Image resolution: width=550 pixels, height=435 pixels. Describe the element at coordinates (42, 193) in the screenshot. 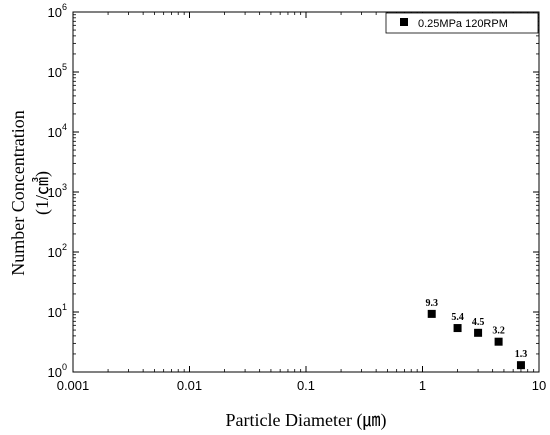

I see `y-axis-title-line2: (1/㎤)` at that location.